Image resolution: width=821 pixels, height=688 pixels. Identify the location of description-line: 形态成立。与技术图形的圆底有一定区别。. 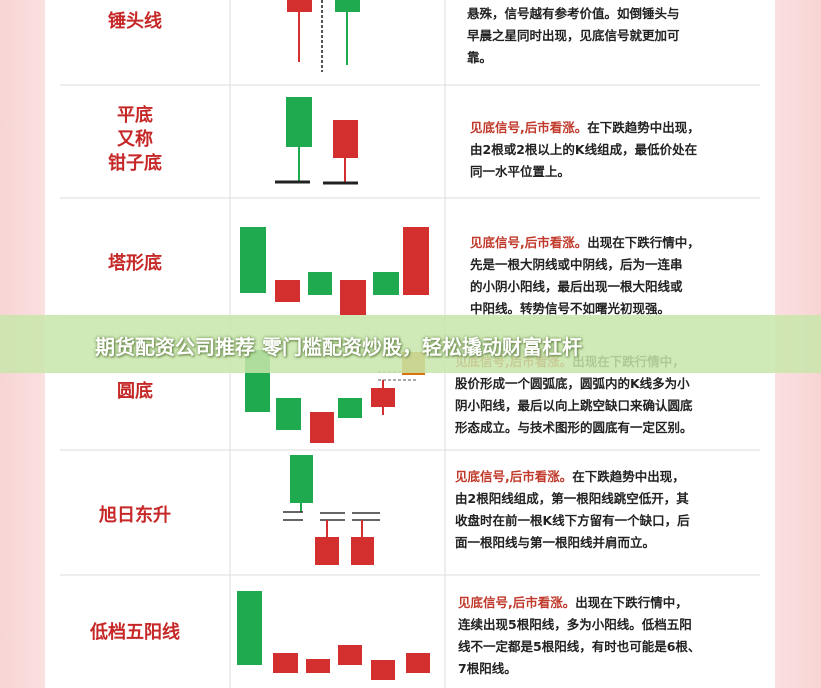
(574, 428).